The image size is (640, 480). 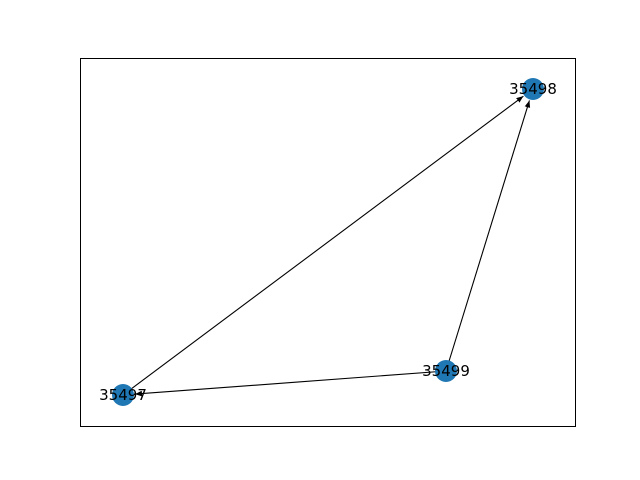 I want to click on node-label-35499: 35499, so click(x=446, y=371).